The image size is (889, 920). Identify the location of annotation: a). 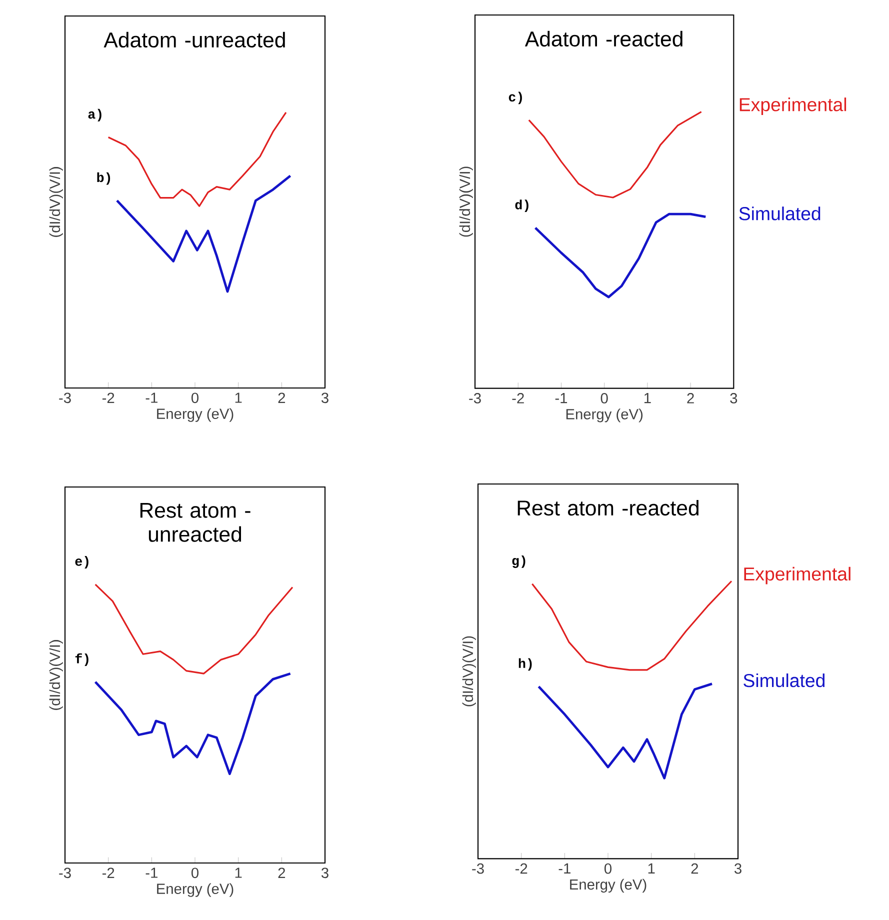
(95, 115).